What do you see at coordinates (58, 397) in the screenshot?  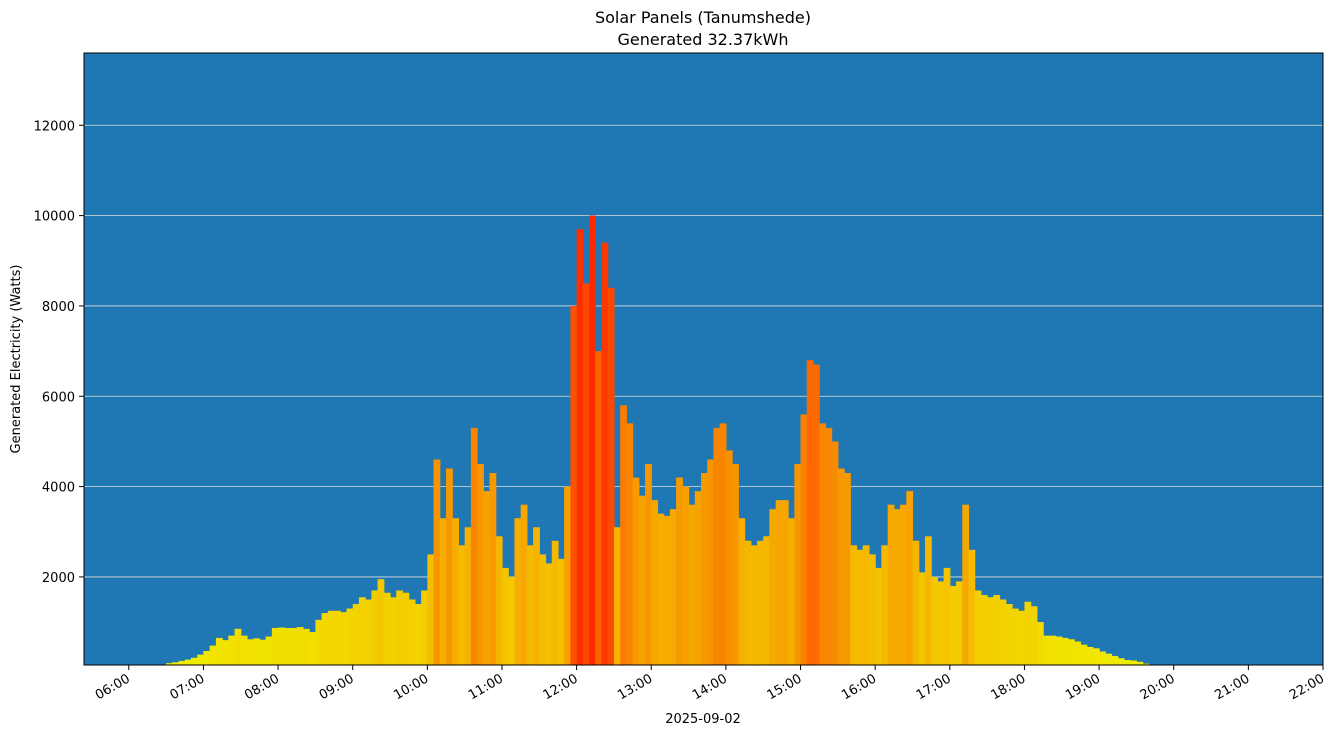 I see `y-tick-label: 6000` at bounding box center [58, 397].